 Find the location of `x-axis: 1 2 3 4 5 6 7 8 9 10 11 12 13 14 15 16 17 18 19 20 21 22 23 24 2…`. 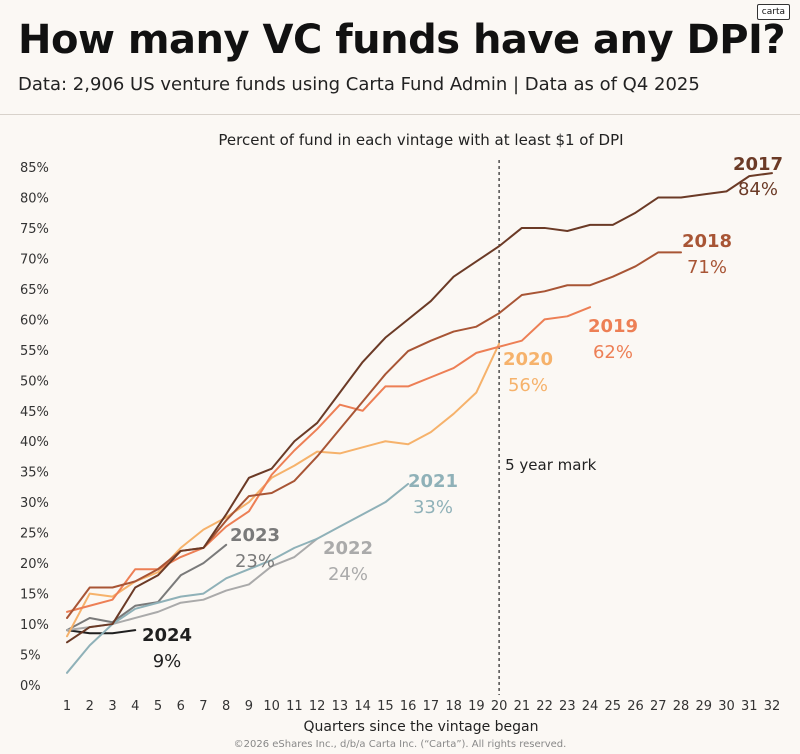

x-axis: 1 2 3 4 5 6 7 8 9 10 11 12 13 14 15 16 17 18 19 20 21 22 23 24 2… is located at coordinates (421, 706).